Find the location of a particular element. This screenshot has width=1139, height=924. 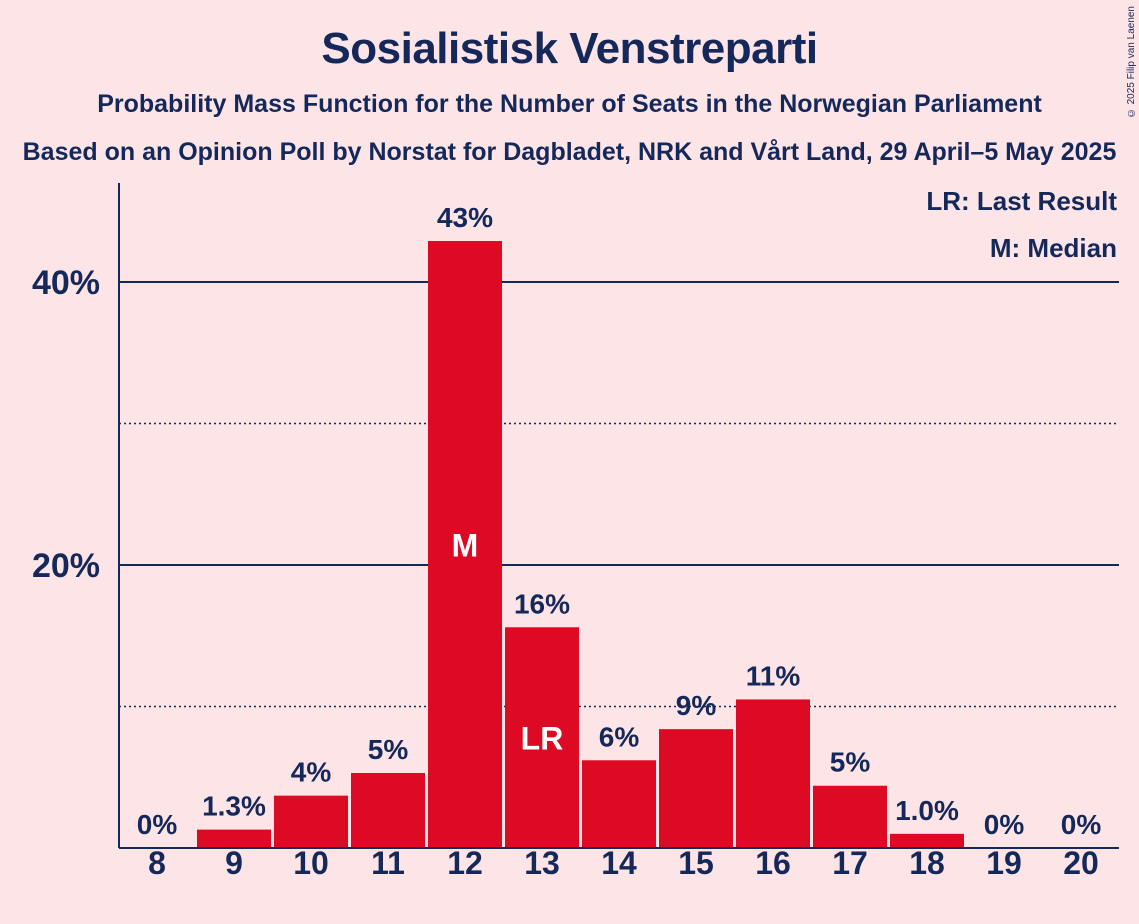

data-label-seat-14: 6% is located at coordinates (619, 736).